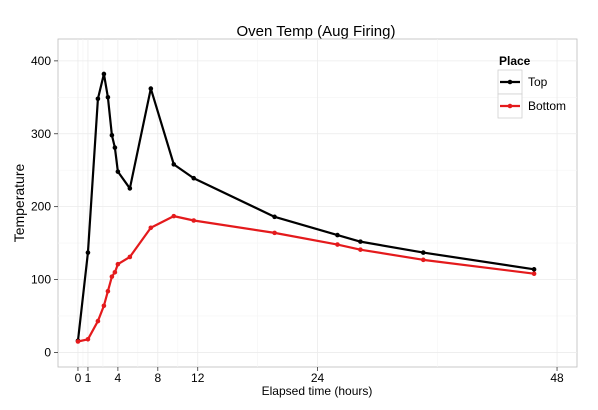 Image resolution: width=598 pixels, height=410 pixels. What do you see at coordinates (157, 378) in the screenshot?
I see `x-tick-label: 8` at bounding box center [157, 378].